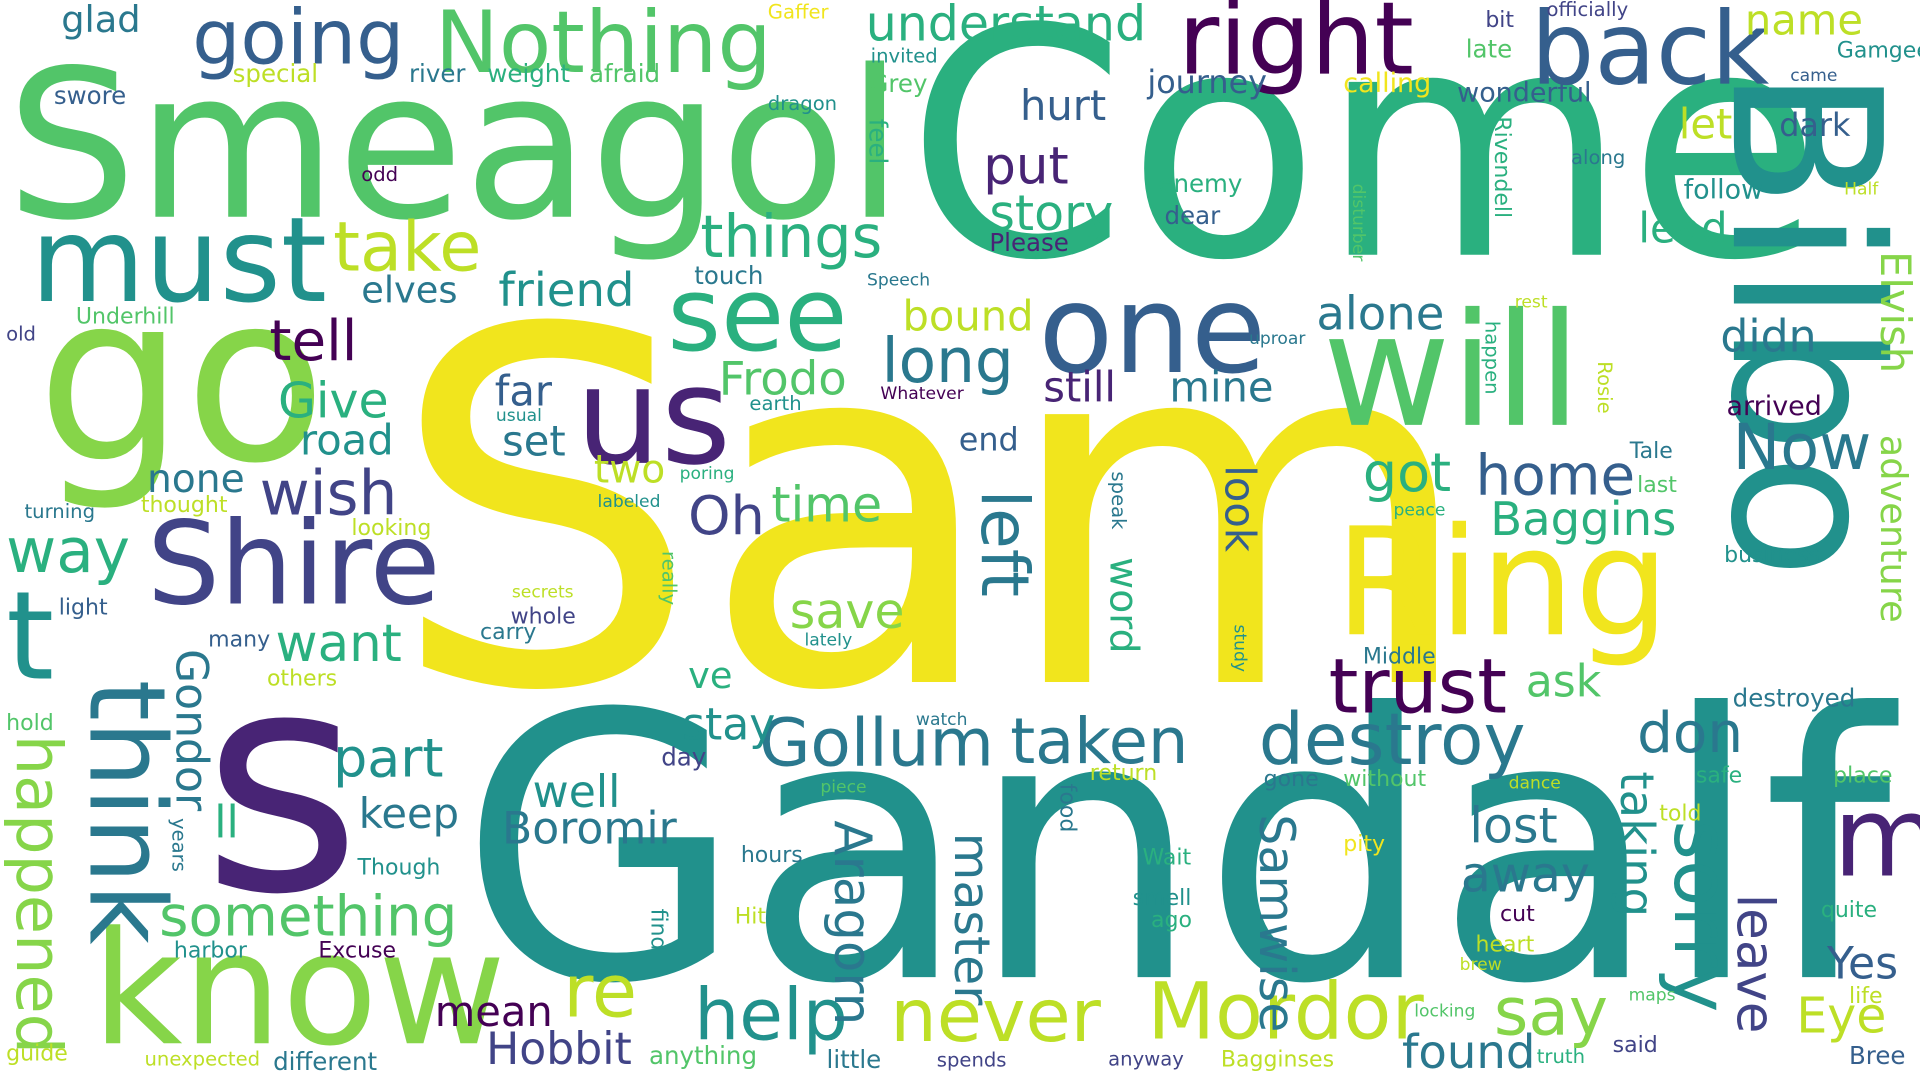 The image size is (1920, 1081). Describe the element at coordinates (543, 616) in the screenshot. I see `word-whole: whole` at that location.